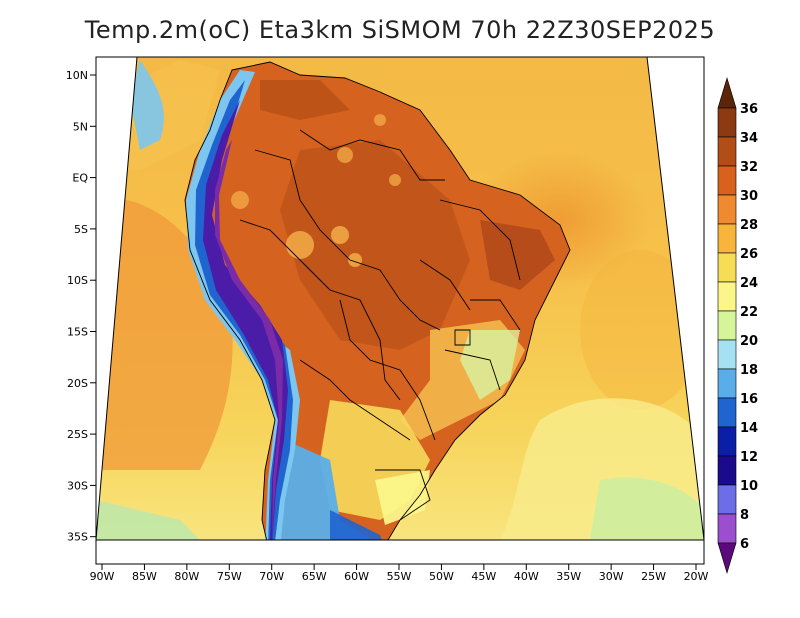  I want to click on lat-label: 25S, so click(77, 434).